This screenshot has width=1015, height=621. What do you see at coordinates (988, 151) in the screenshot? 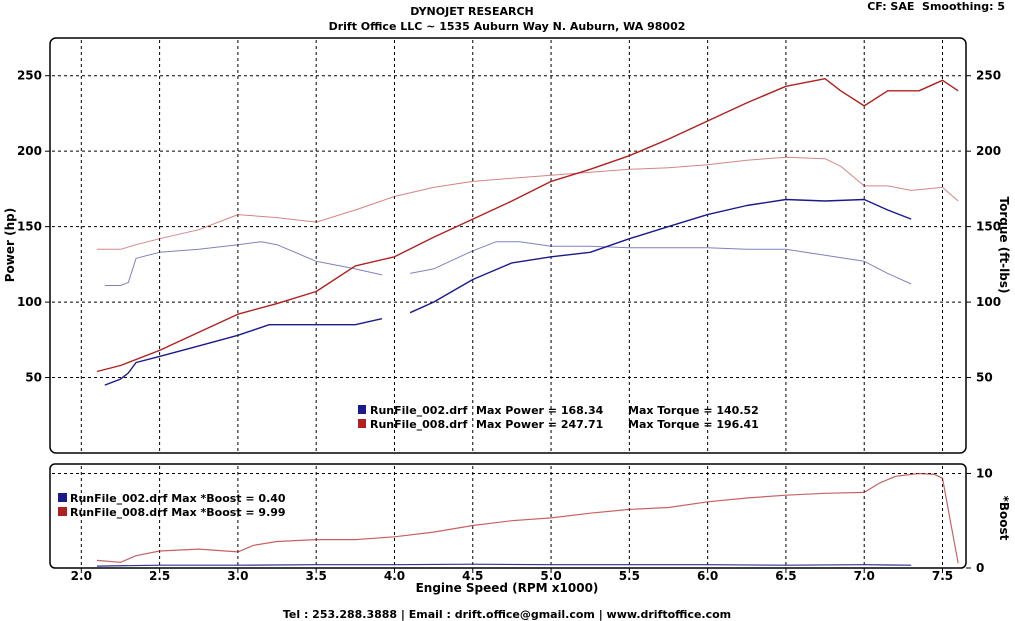
I see `torque-tick-label-3: 200` at bounding box center [988, 151].